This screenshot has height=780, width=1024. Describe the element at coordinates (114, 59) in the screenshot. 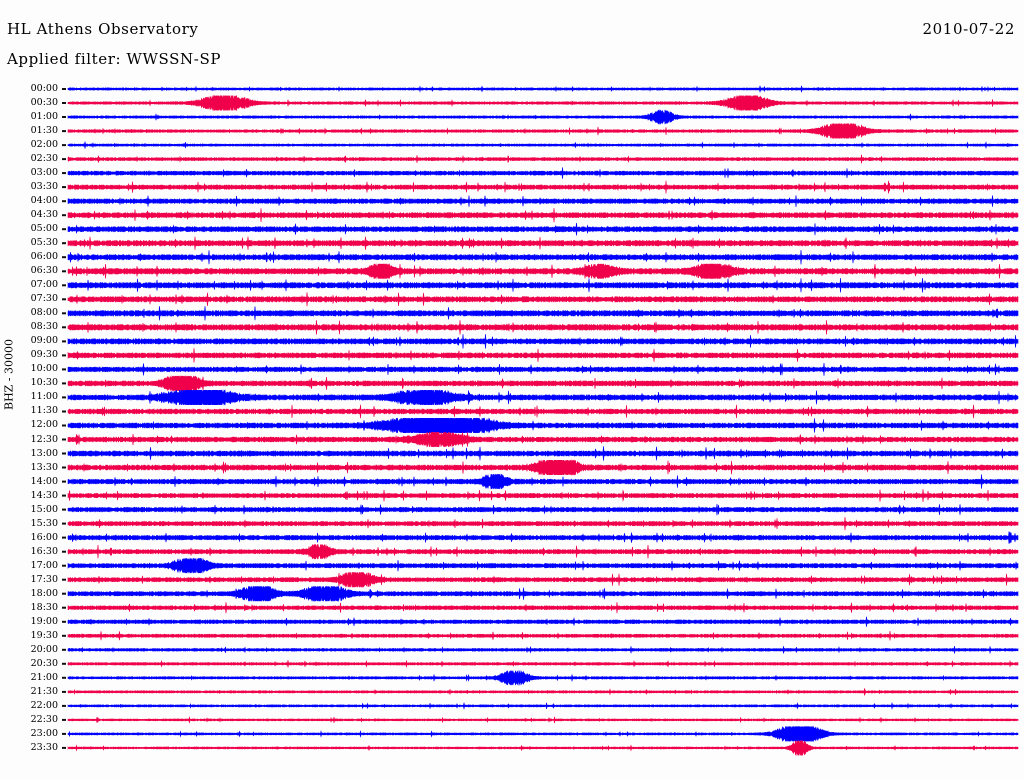

I see `filter-label: Applied filter: WWSSN-SP` at that location.